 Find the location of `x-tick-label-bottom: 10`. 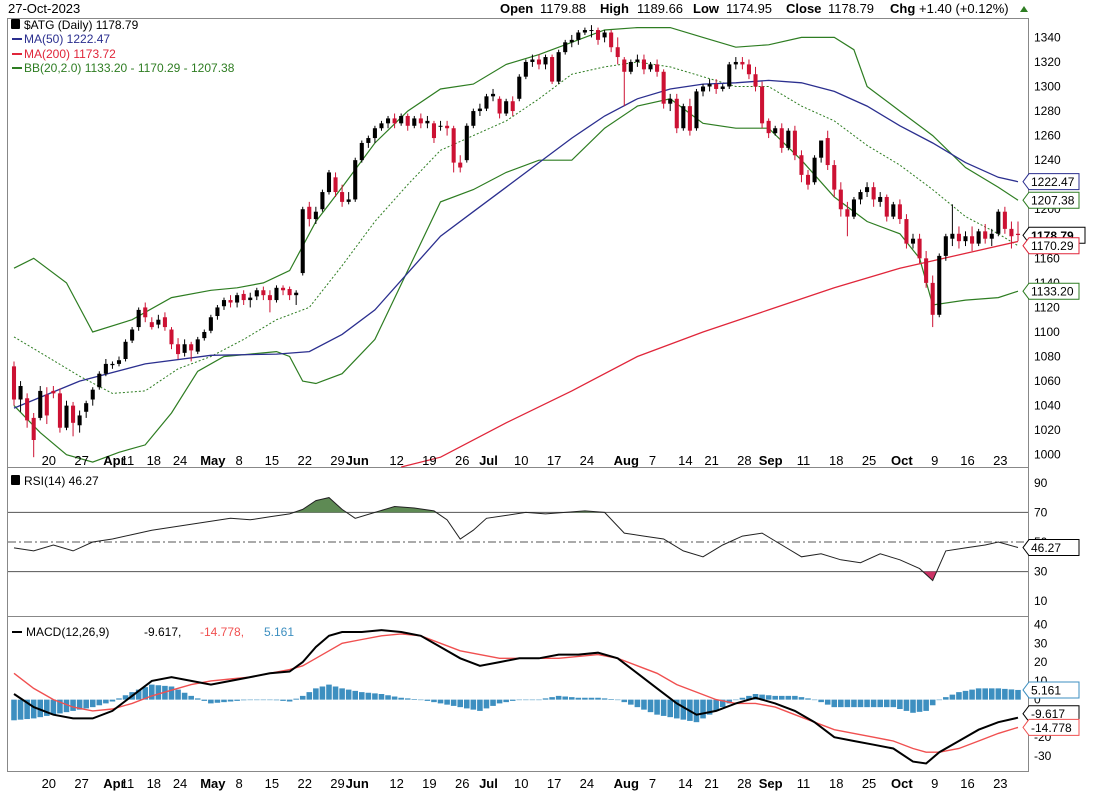

x-tick-label-bottom: 10 is located at coordinates (521, 783).